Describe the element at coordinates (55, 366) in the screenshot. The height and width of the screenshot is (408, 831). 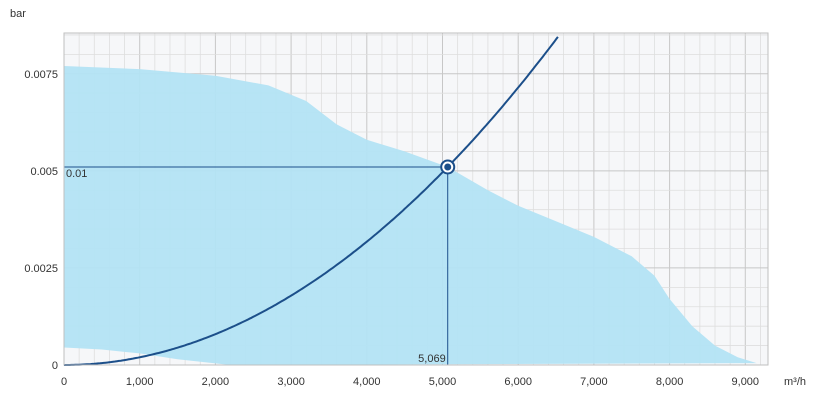
I see `y-tick-label: 0` at that location.